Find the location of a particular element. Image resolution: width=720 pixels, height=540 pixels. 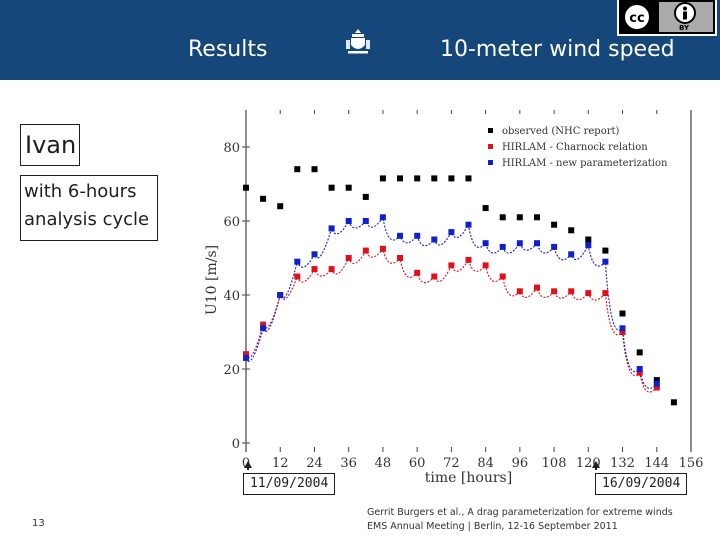

date-start-label: 11/09/2004 is located at coordinates (289, 484).